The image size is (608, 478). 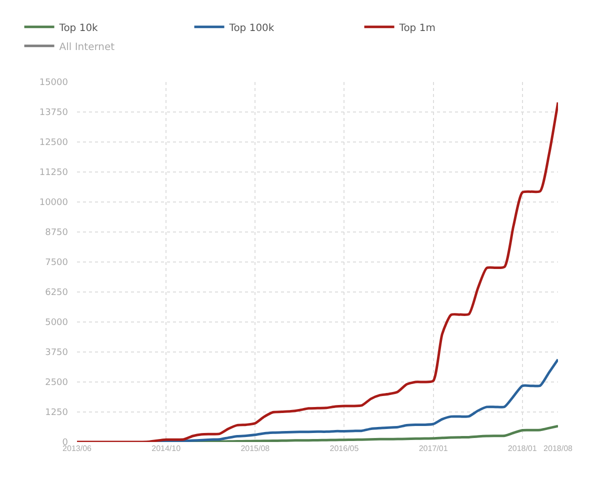 I want to click on y-tick-label: 15000, so click(x=53, y=83).